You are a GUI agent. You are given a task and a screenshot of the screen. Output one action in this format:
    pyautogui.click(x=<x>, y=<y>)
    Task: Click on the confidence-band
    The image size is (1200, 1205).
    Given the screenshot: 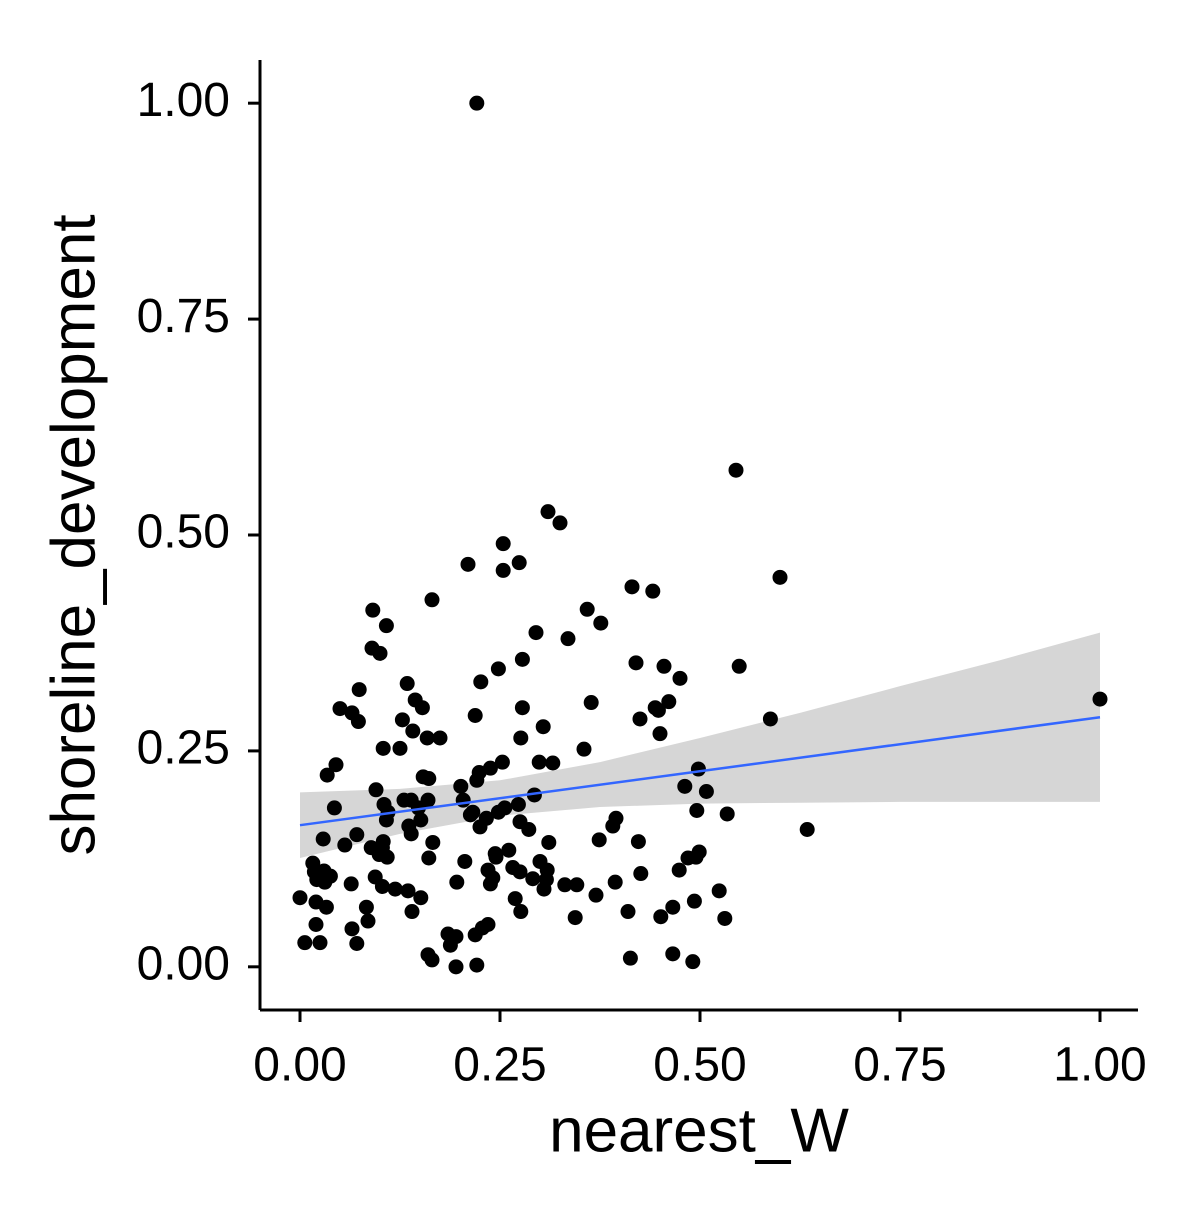 What is the action you would take?
    pyautogui.click(x=700, y=745)
    